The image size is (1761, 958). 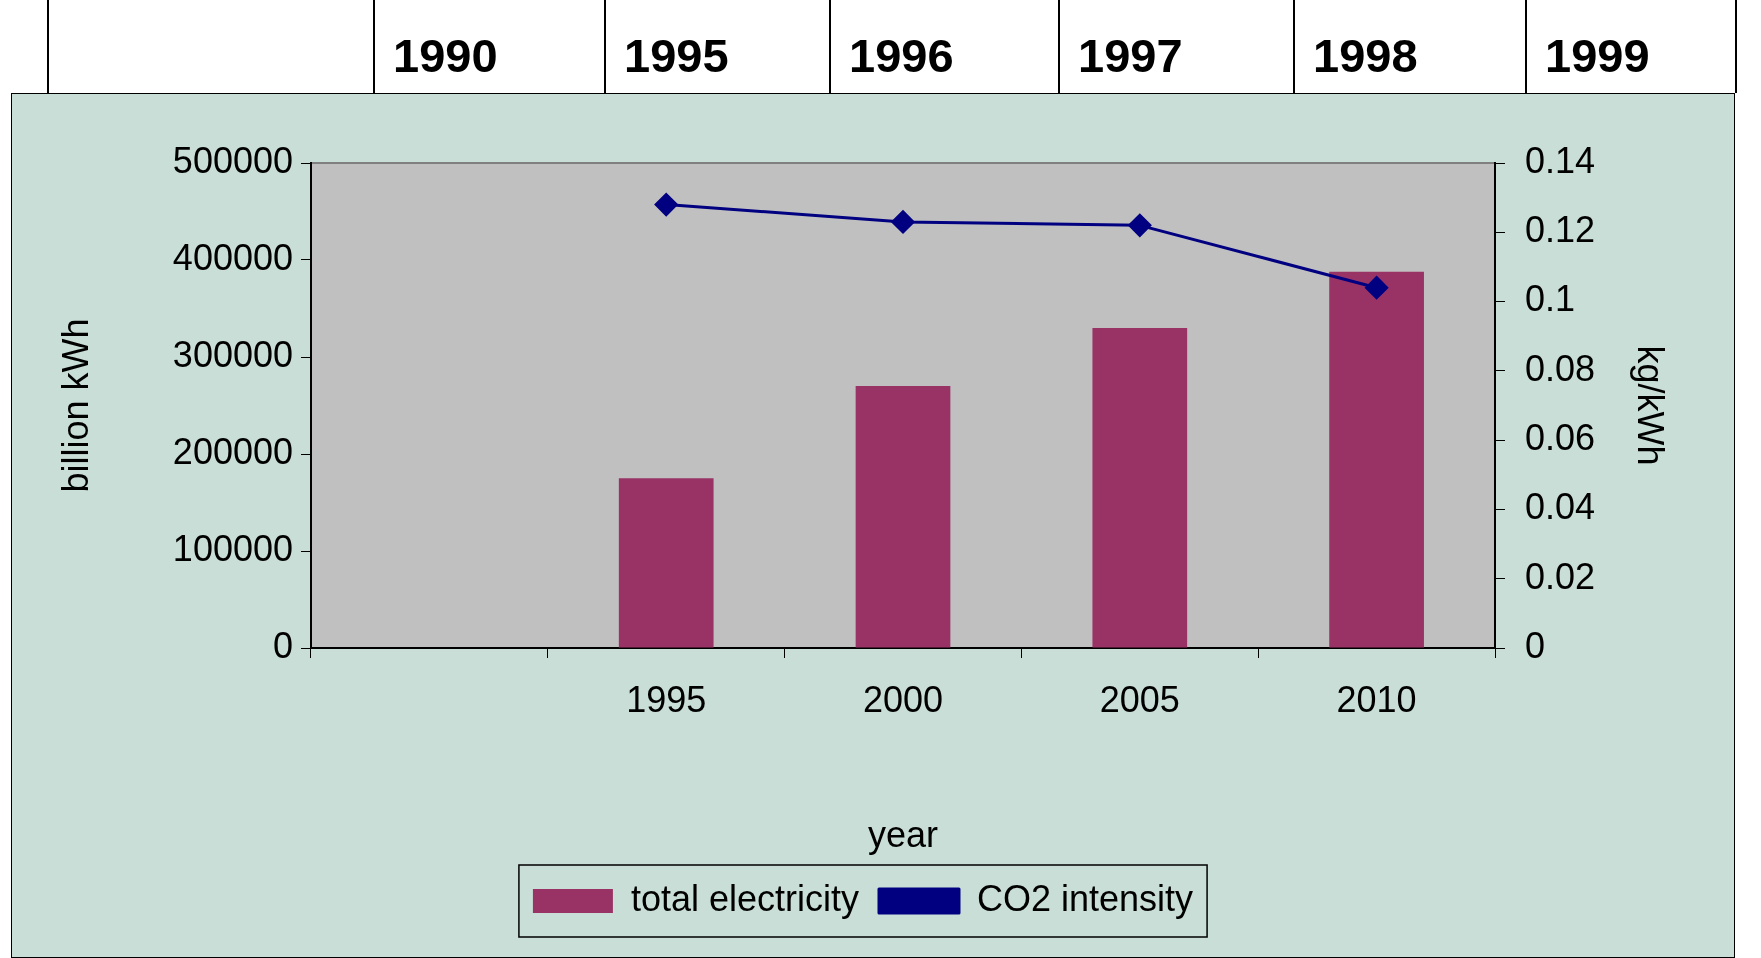 I want to click on y2-tick-label: 0.14, so click(x=1560, y=160).